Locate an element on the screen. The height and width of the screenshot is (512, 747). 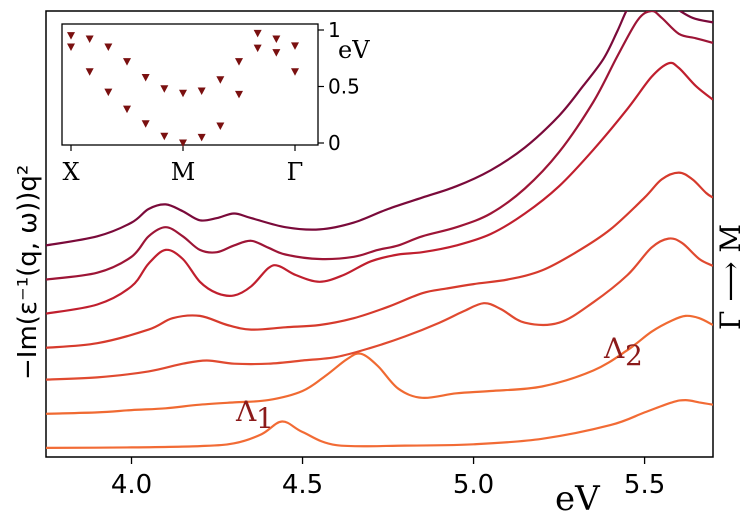
inset-y-tick-label: 0 is located at coordinates (334, 143).